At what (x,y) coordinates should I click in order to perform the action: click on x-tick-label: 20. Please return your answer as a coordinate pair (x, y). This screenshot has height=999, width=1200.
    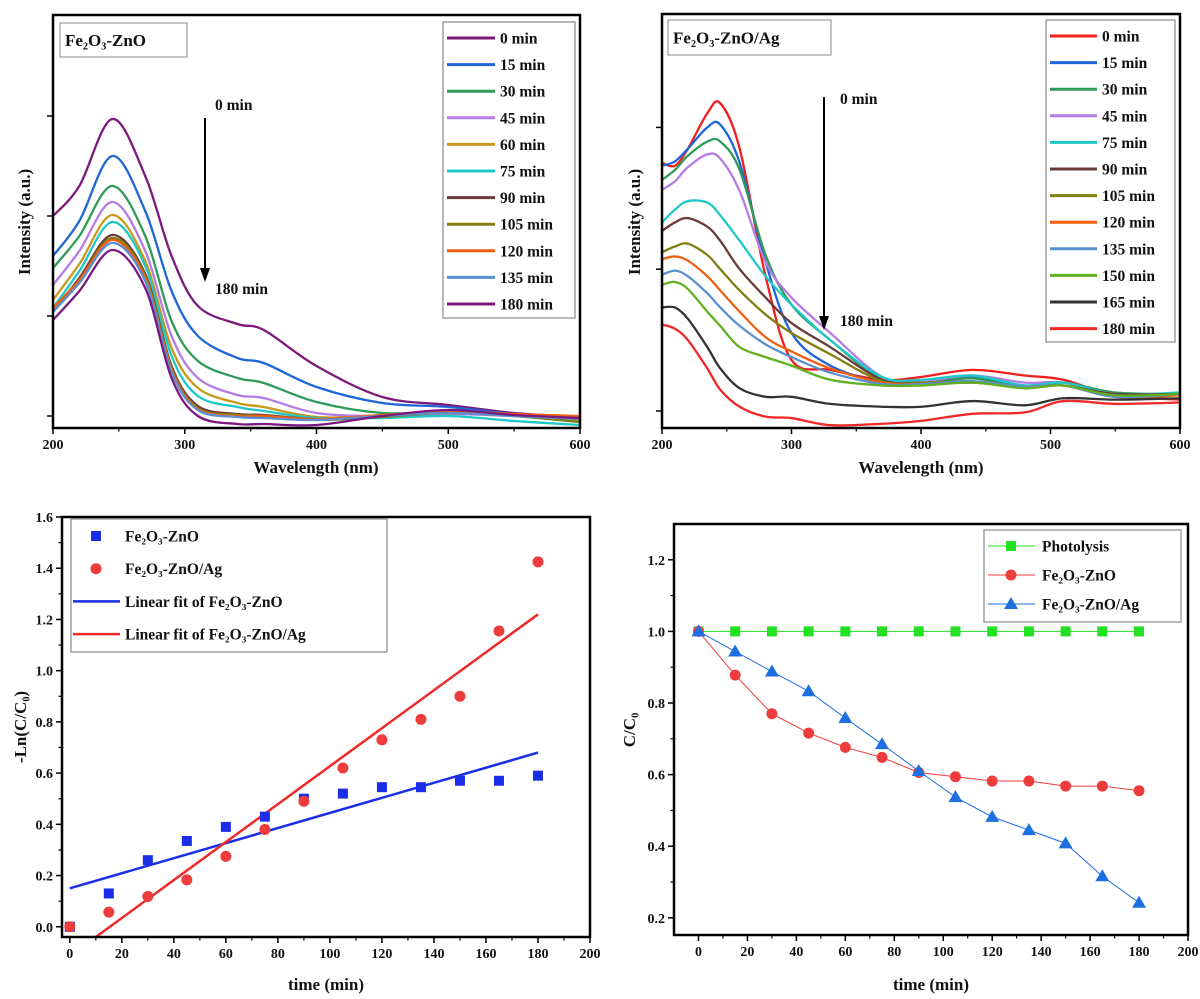
    Looking at the image, I should click on (747, 952).